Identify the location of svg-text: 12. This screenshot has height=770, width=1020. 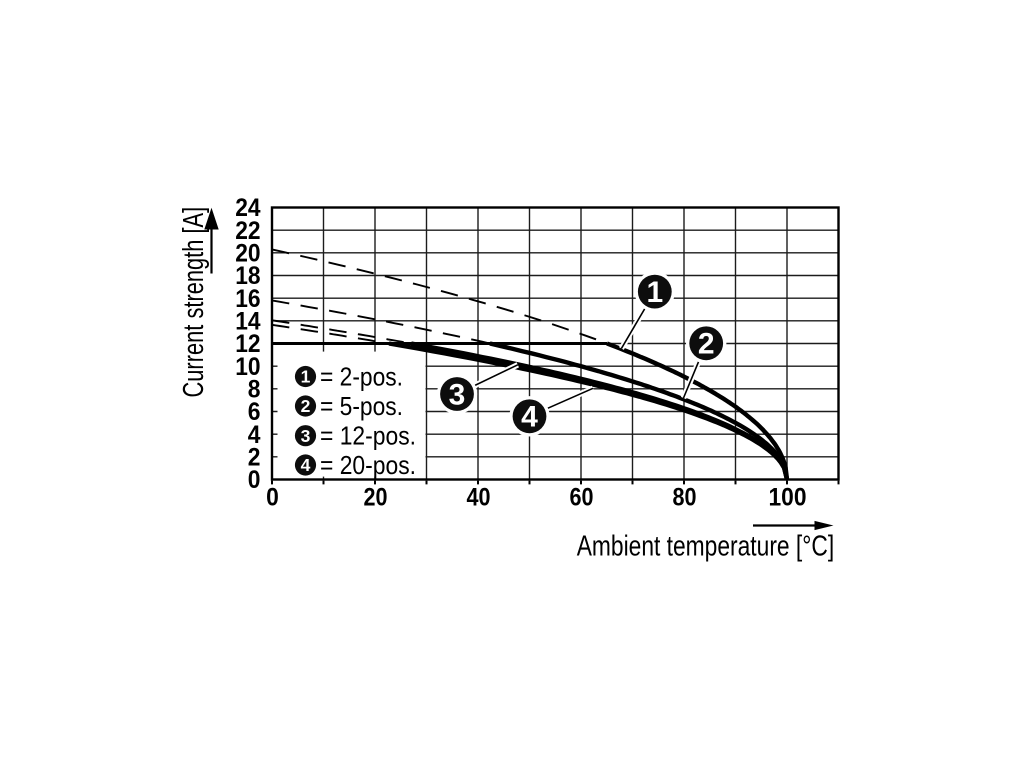
(247, 344).